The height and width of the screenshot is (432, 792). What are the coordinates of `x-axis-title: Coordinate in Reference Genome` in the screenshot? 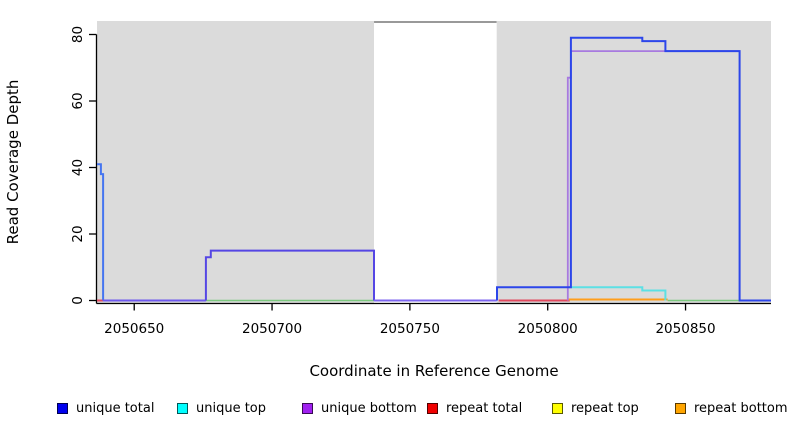 It's located at (434, 371).